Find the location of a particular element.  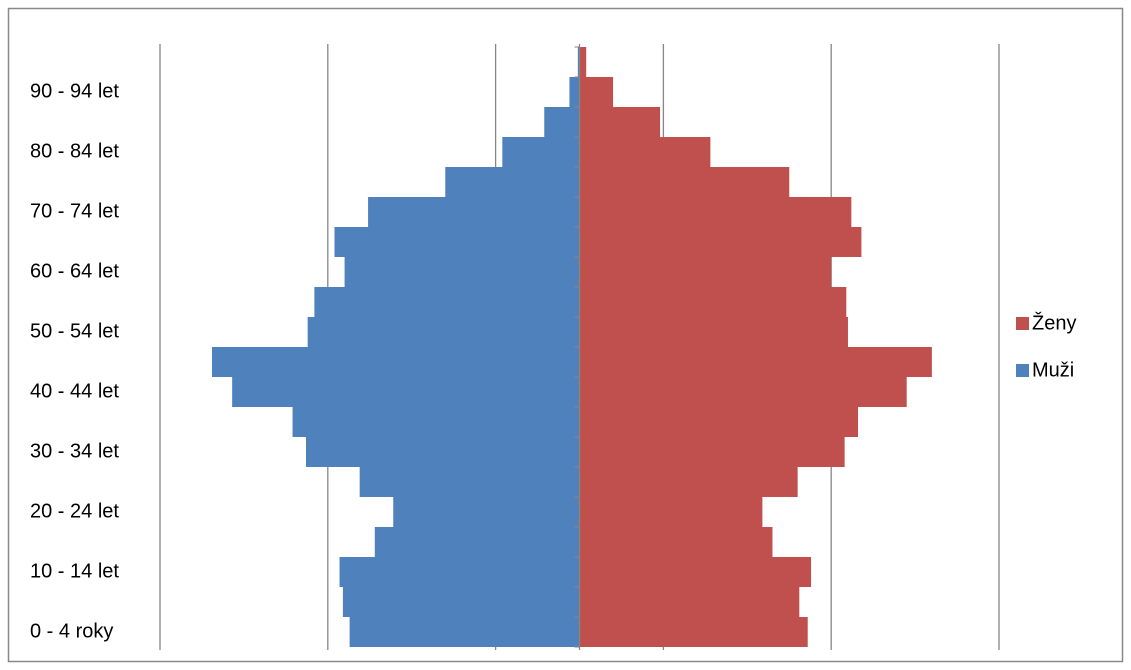

y-tick-label: 90 - 94 let is located at coordinates (74, 91).